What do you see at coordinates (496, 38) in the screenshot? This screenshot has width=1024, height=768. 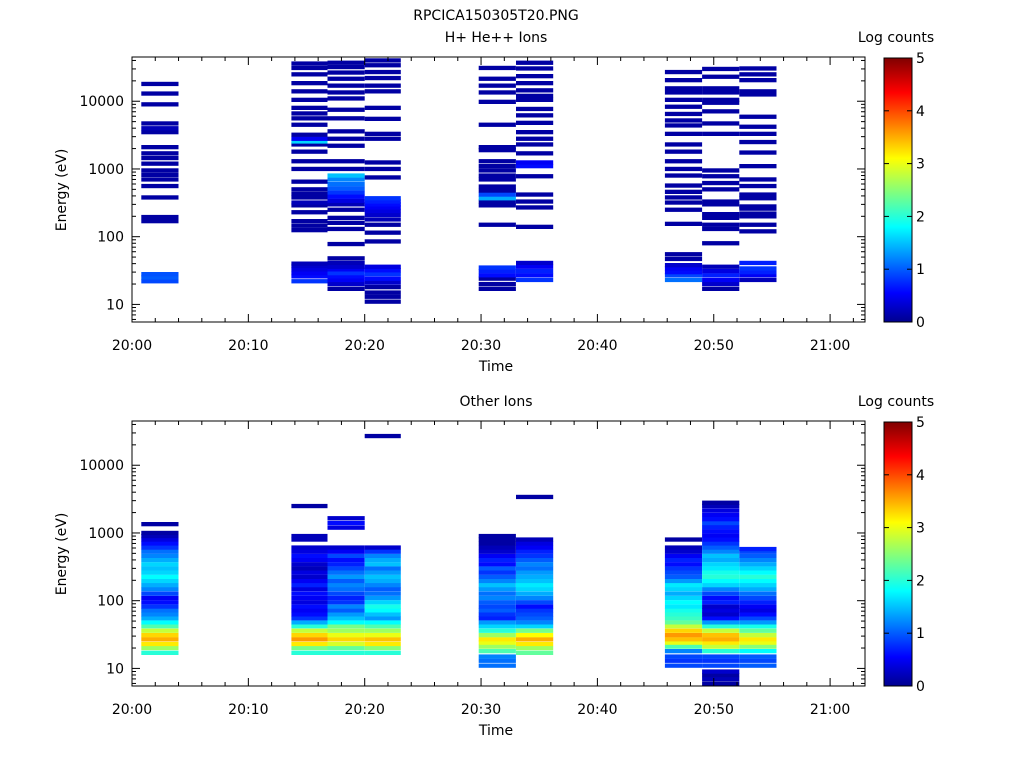 I see `panel-title: H+ He++ Ions` at bounding box center [496, 38].